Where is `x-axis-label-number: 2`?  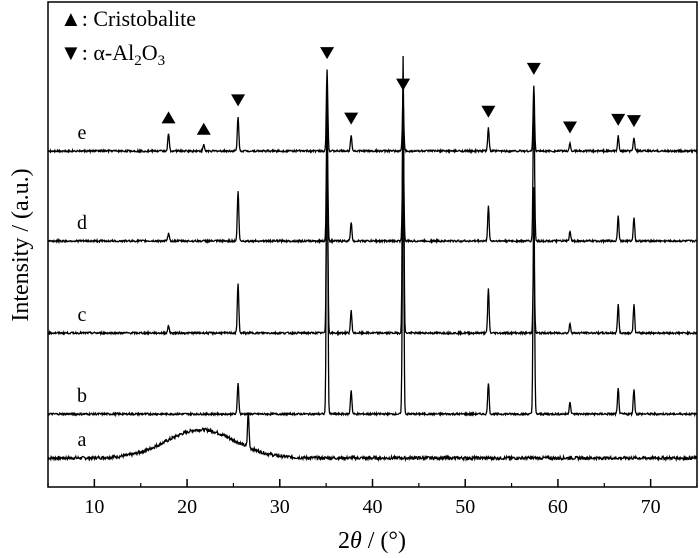
x-axis-label-number: 2 is located at coordinates (344, 541).